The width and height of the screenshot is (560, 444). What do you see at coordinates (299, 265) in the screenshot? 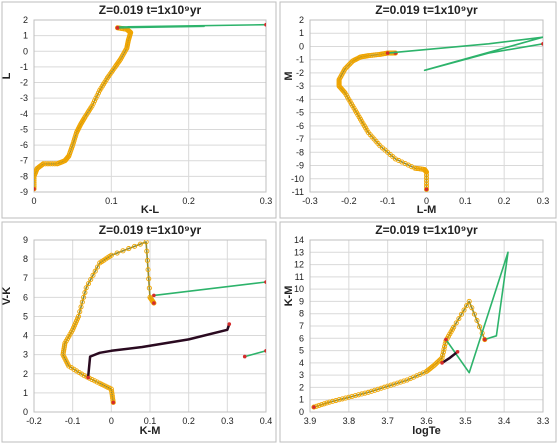
I see `y-tick-label: 12` at bounding box center [299, 265].